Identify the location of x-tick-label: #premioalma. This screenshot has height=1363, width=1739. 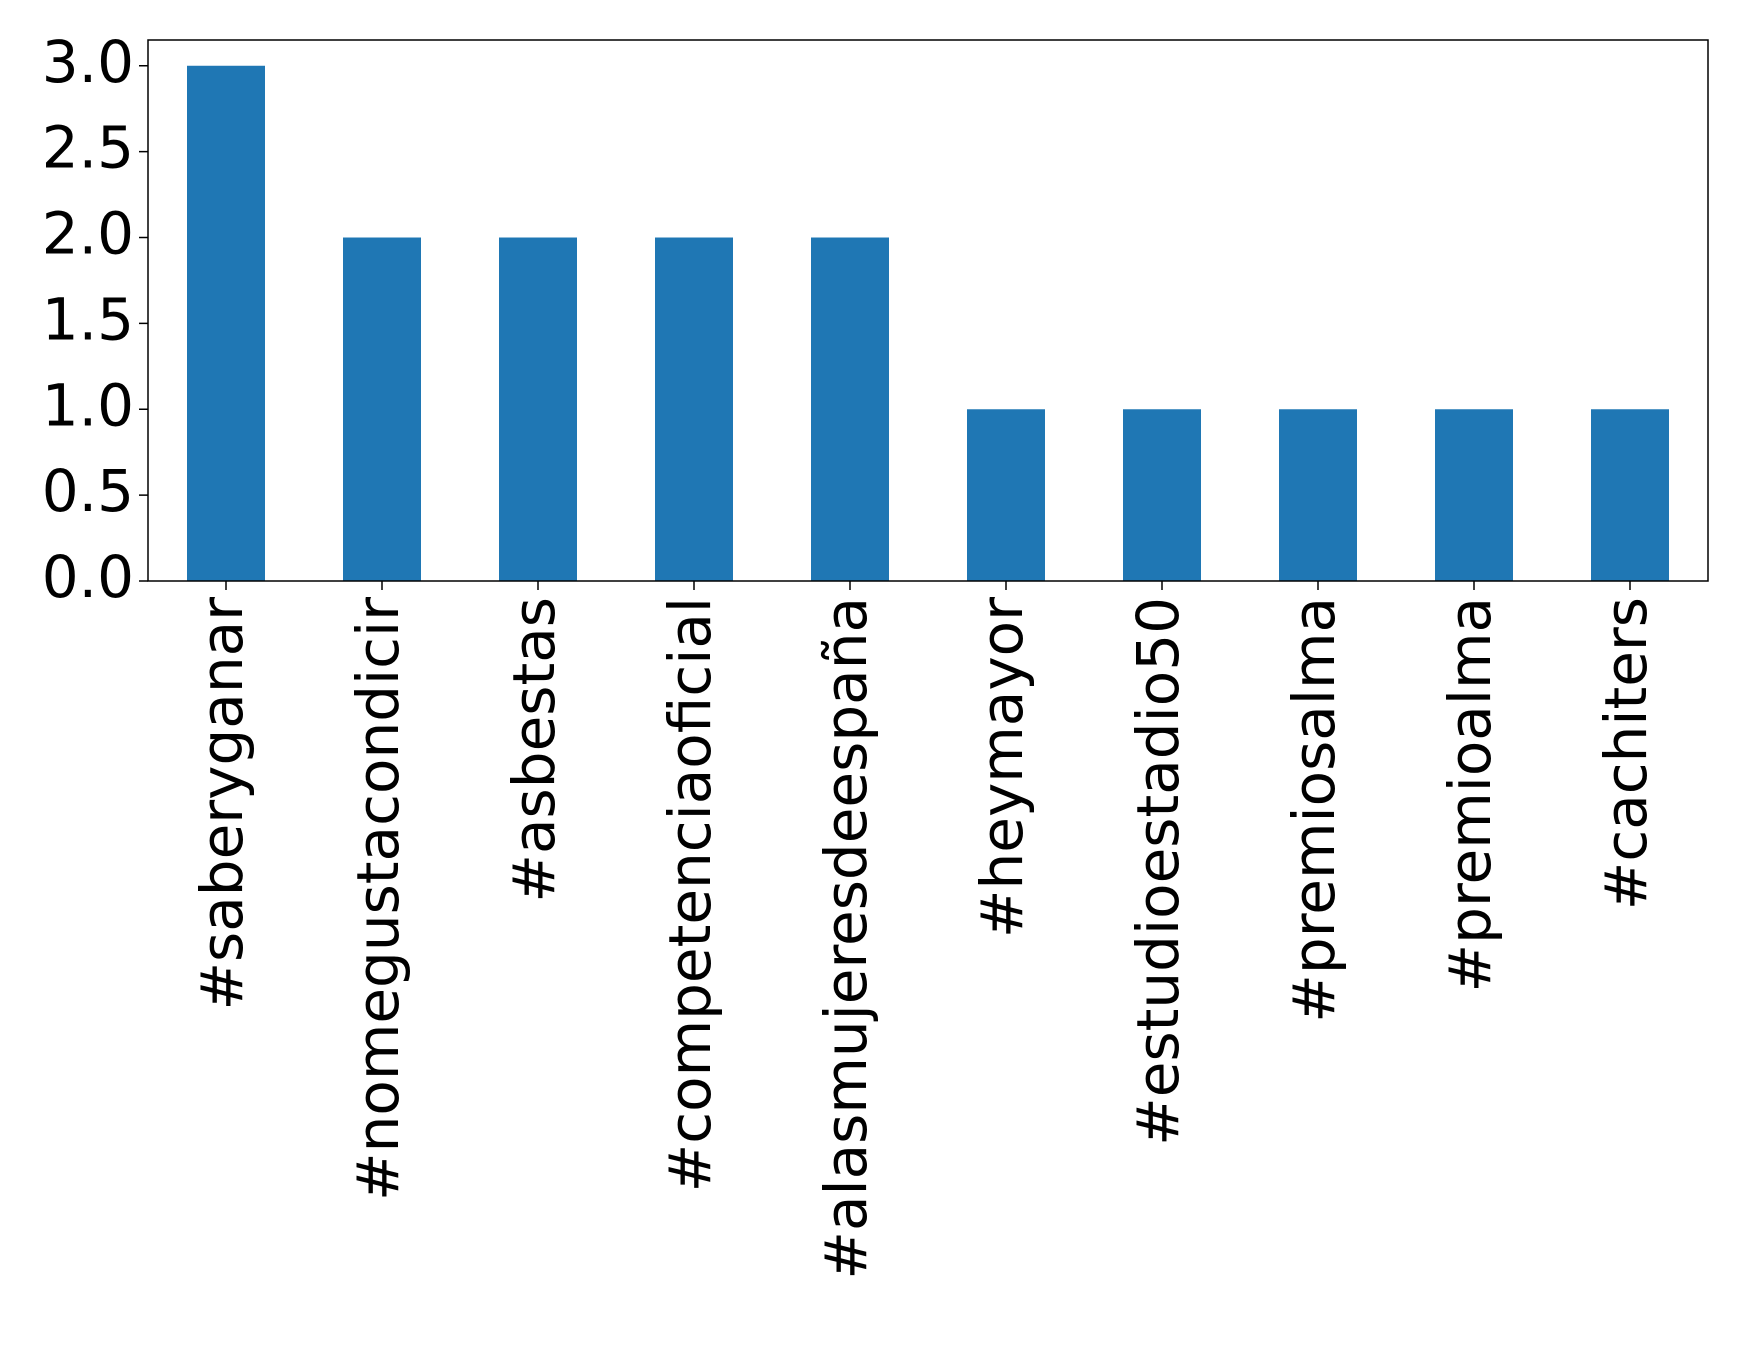
(1470, 794).